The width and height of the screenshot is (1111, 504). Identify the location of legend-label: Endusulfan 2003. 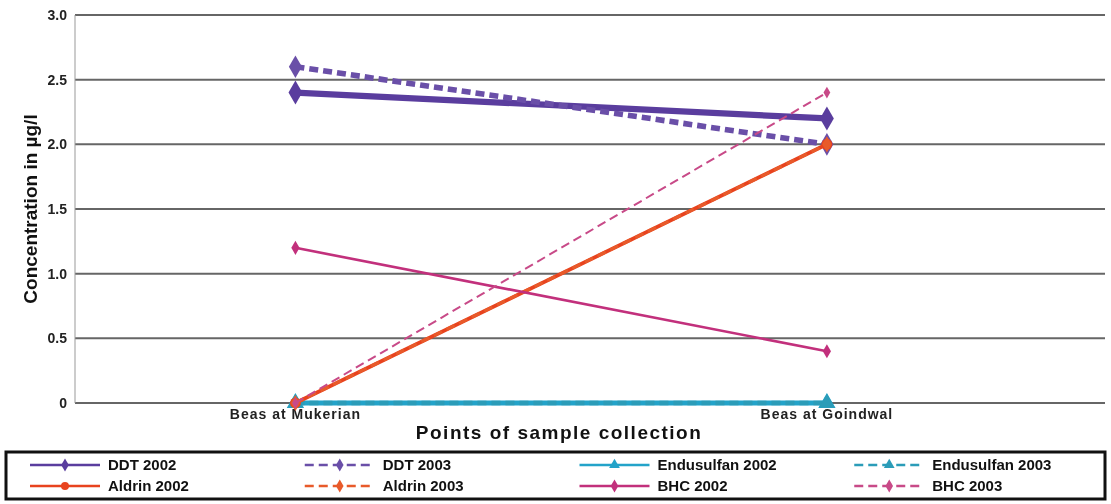
(992, 465).